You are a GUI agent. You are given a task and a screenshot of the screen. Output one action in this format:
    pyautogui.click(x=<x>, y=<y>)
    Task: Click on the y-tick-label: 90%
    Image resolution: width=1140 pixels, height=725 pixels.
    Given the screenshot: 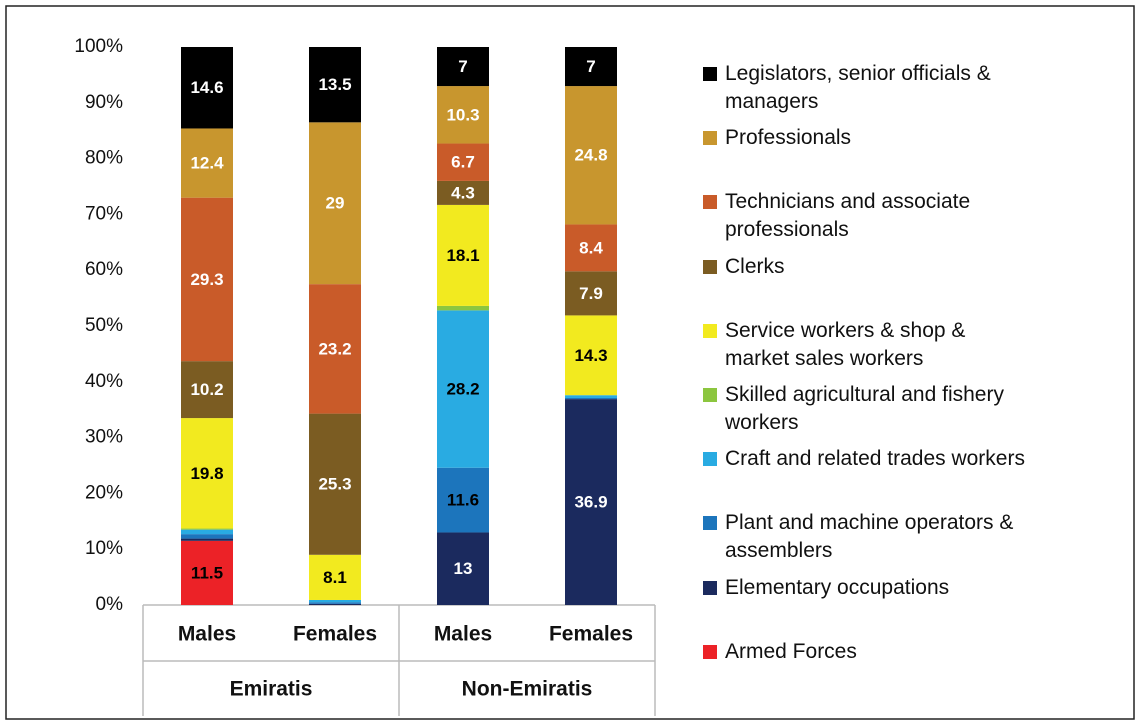 What is the action you would take?
    pyautogui.click(x=104, y=102)
    